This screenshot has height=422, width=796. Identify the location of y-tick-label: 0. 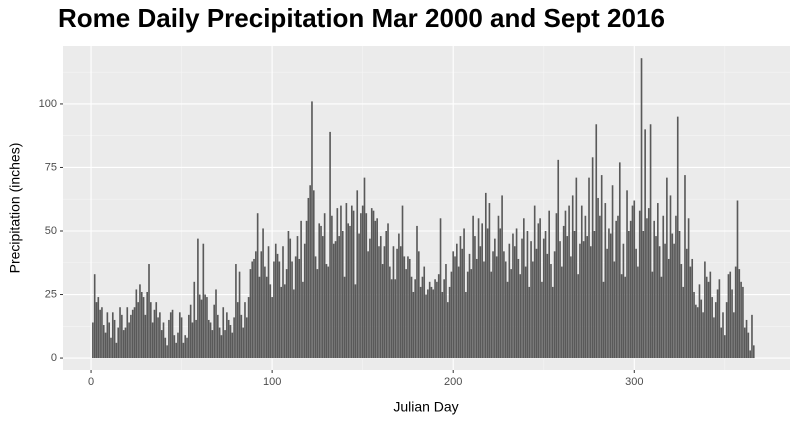
(54, 358).